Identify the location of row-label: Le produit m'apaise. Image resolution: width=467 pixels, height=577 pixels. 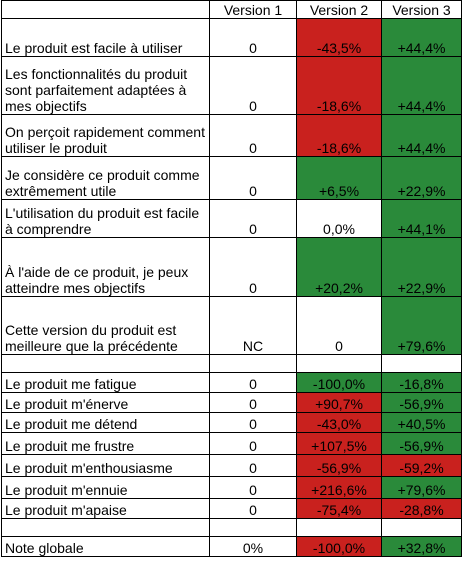
(105, 508).